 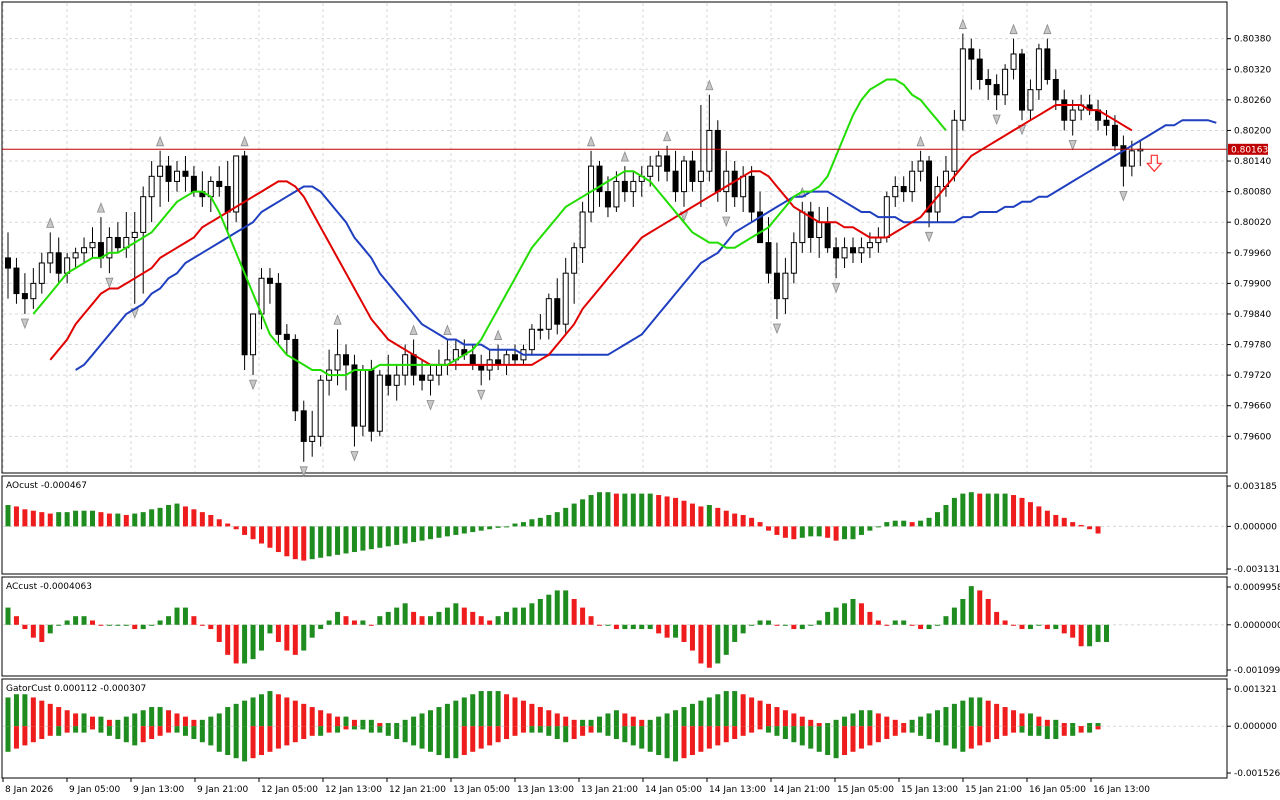 What do you see at coordinates (865, 790) in the screenshot?
I see `time-tick-label: 15 Jan 05:00` at bounding box center [865, 790].